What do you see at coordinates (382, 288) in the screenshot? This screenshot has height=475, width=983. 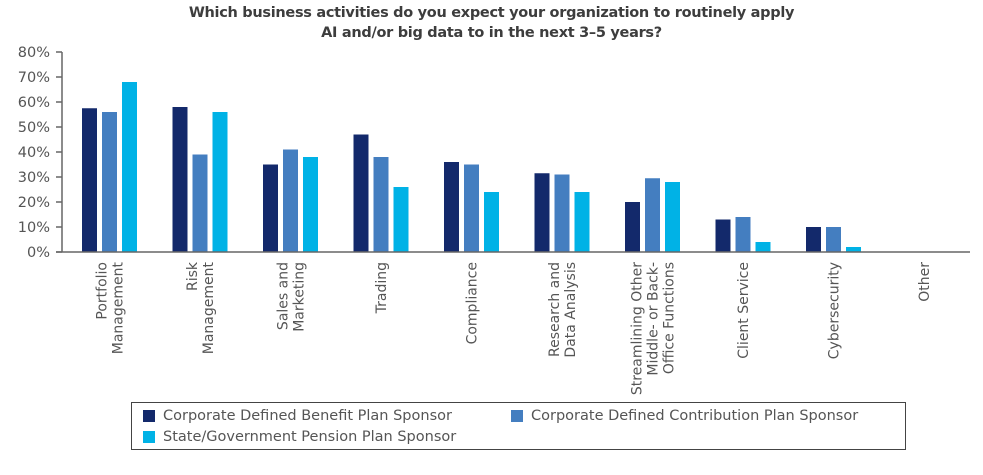 I see `x-tick-label: Trading` at bounding box center [382, 288].